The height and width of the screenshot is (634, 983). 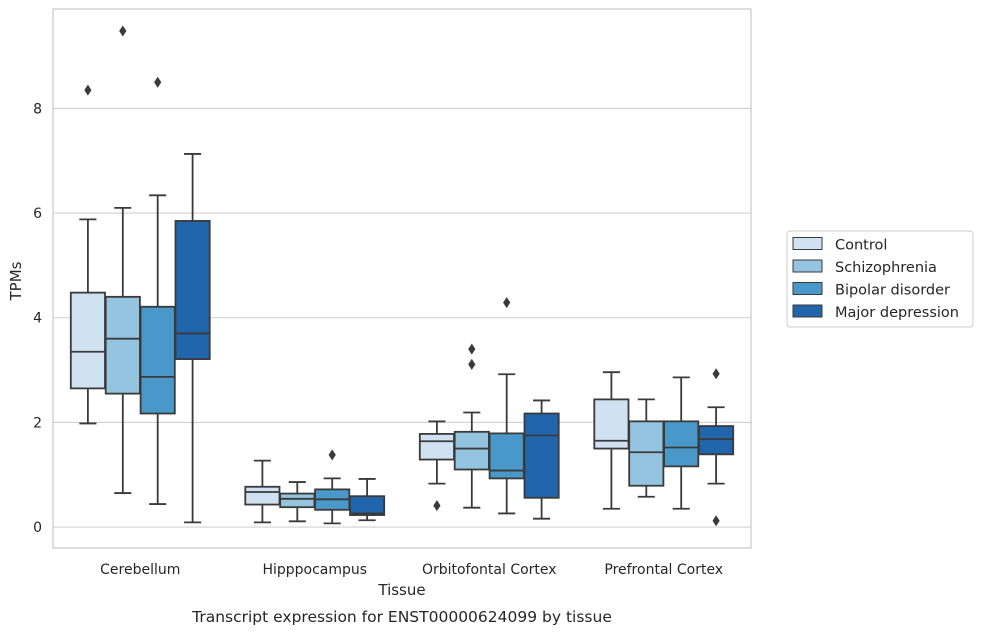 I want to click on legend-frame, so click(x=880, y=279).